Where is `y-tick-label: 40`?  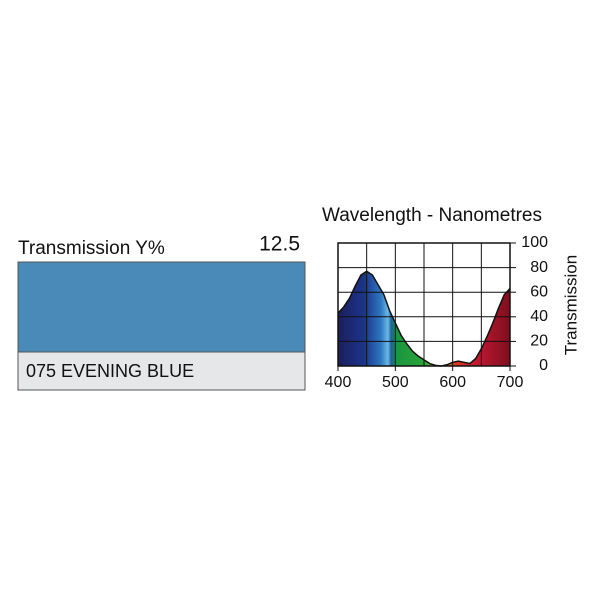
y-tick-label: 40 is located at coordinates (539, 316).